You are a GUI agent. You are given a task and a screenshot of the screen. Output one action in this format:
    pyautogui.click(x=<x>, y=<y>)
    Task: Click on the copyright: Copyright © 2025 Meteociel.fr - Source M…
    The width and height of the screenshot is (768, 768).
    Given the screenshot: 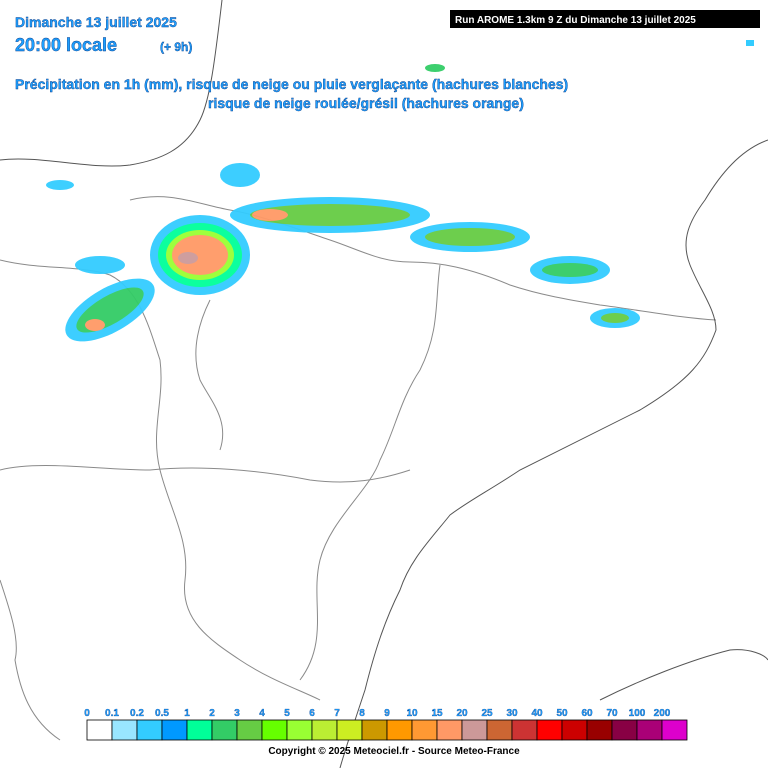 What is the action you would take?
    pyautogui.click(x=394, y=751)
    